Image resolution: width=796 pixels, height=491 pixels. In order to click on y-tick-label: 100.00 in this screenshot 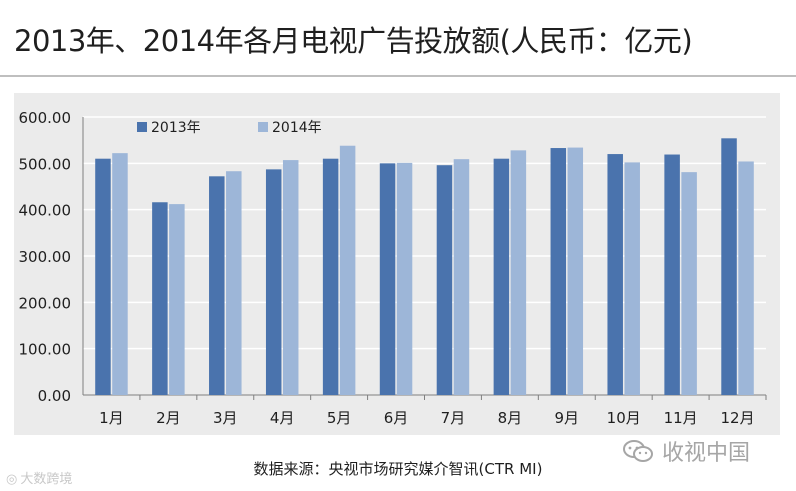, I will do `click(45, 350)`.